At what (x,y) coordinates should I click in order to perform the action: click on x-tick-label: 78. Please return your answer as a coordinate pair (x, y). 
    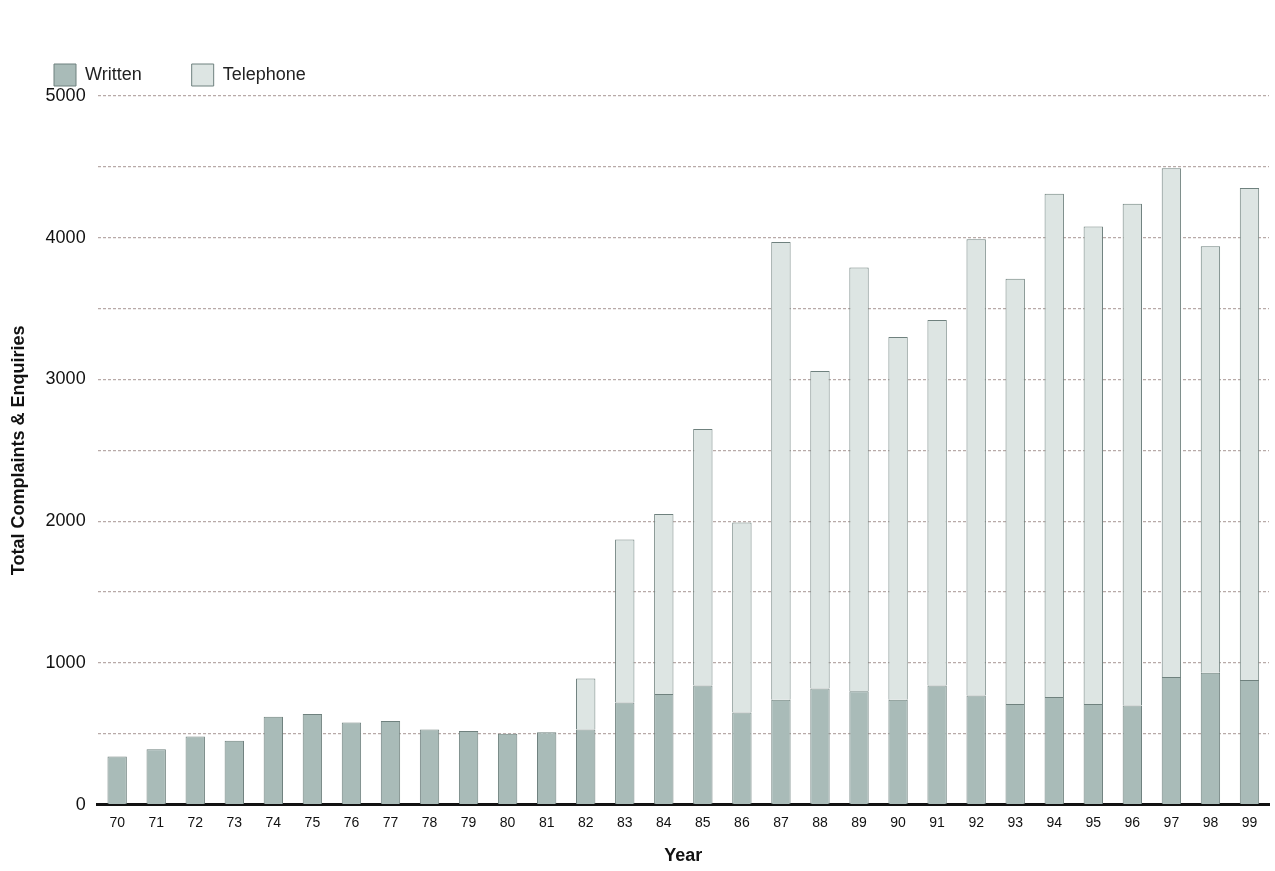
    Looking at the image, I should click on (429, 821).